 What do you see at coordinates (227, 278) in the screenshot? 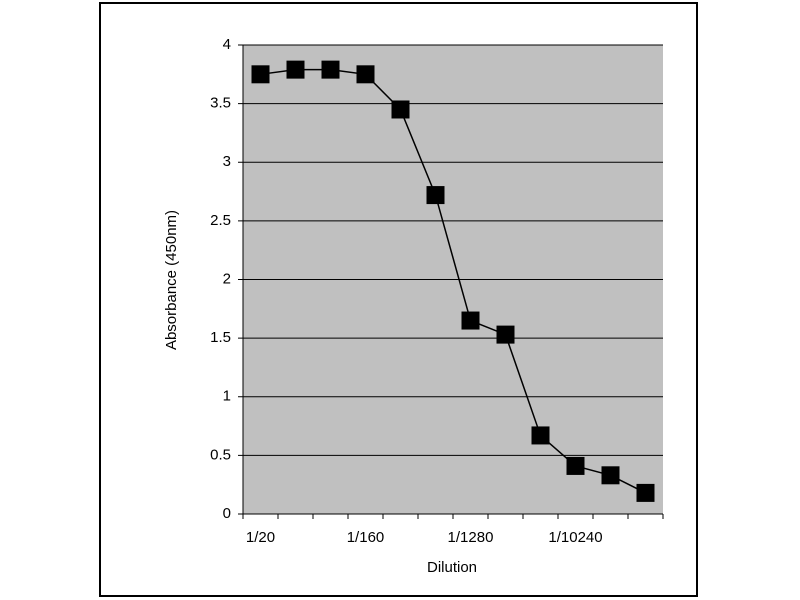
I see `y-tick-label: 2` at bounding box center [227, 278].